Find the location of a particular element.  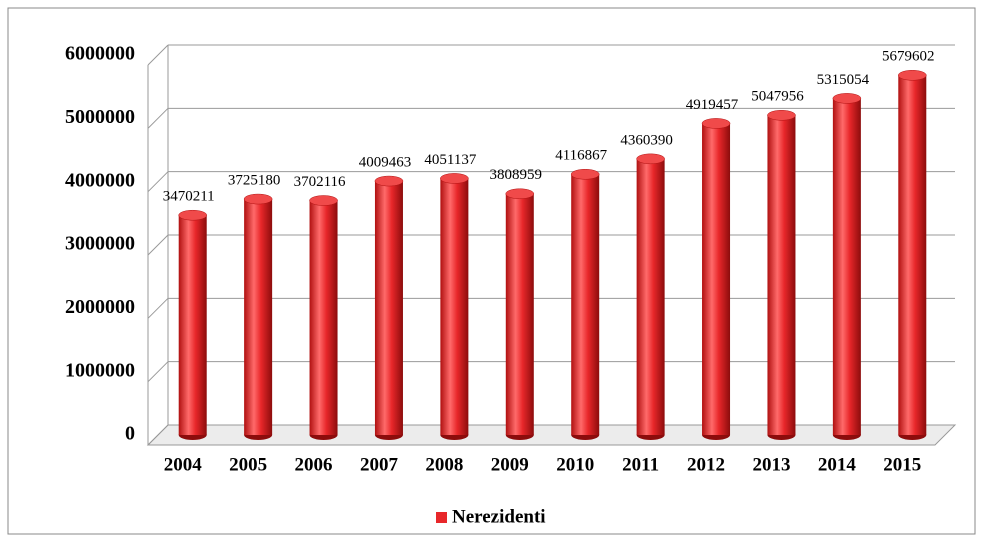

y-tick-label: 2000000 is located at coordinates (100, 307).